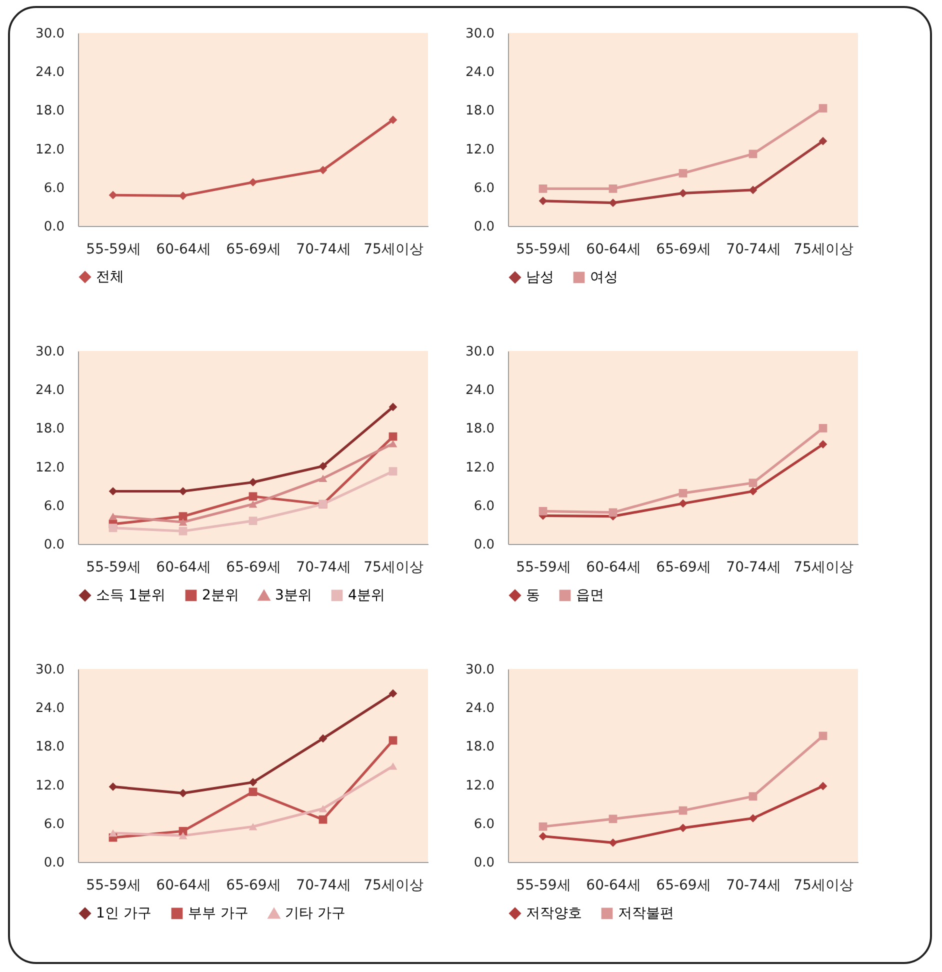 Image resolution: width=942 pixels, height=972 pixels. What do you see at coordinates (110, 277) in the screenshot?
I see `legend-label: 전체` at bounding box center [110, 277].